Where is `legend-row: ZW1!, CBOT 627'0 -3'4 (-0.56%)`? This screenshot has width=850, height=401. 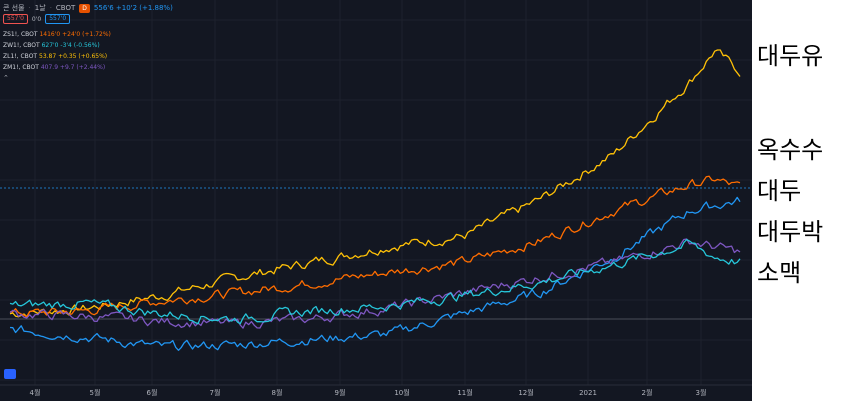 legend-row: ZW1!, CBOT 627'0 -3'4 (-0.56%) is located at coordinates (57, 45).